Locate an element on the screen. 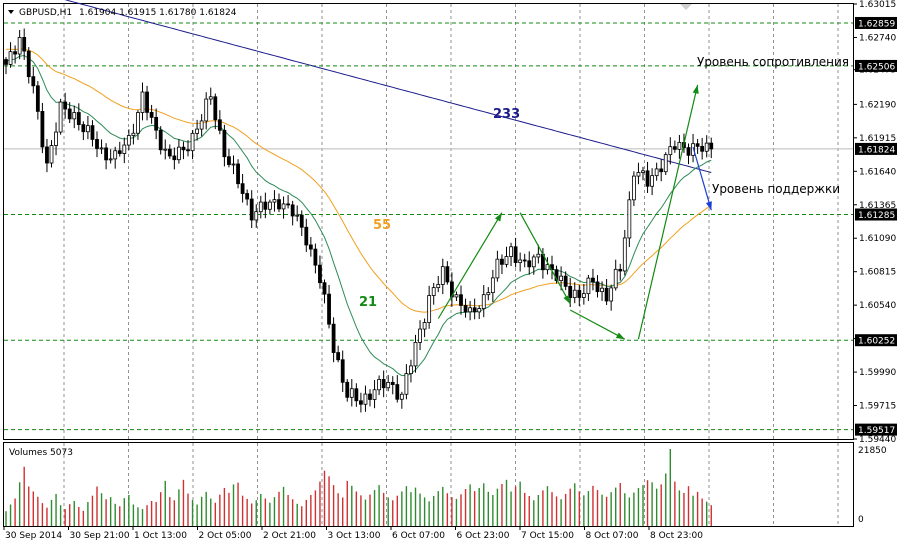 Image resolution: width=899 pixels, height=549 pixels. price-tick-label: 1.59440 is located at coordinates (877, 440).